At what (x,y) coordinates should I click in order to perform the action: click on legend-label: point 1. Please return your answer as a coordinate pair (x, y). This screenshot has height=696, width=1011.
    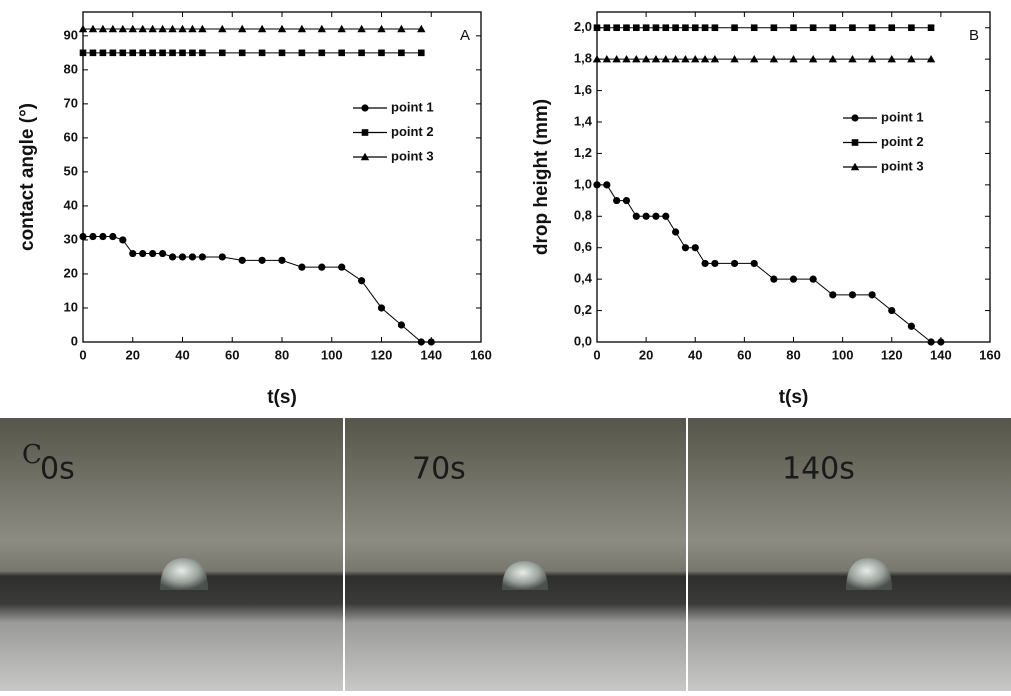
    Looking at the image, I should click on (902, 116).